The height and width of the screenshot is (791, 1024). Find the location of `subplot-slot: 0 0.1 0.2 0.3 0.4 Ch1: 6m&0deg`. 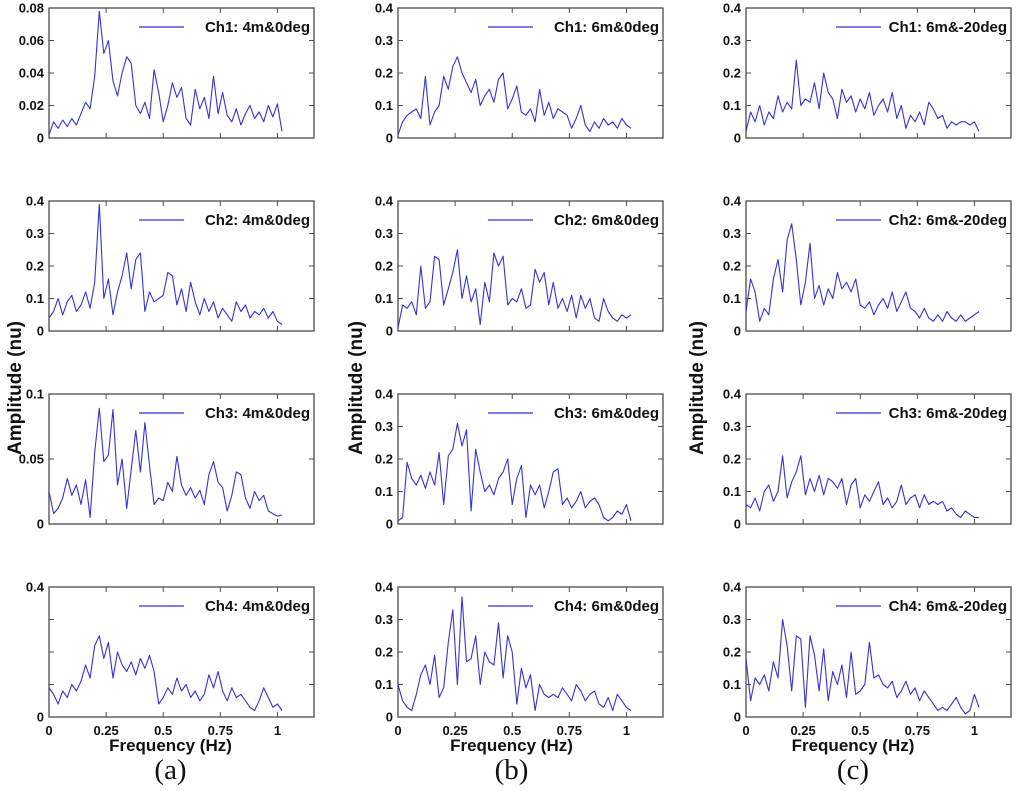

subplot-slot: 0 0.1 0.2 0.3 0.4 Ch1: 6m&0deg is located at coordinates (511, 96).